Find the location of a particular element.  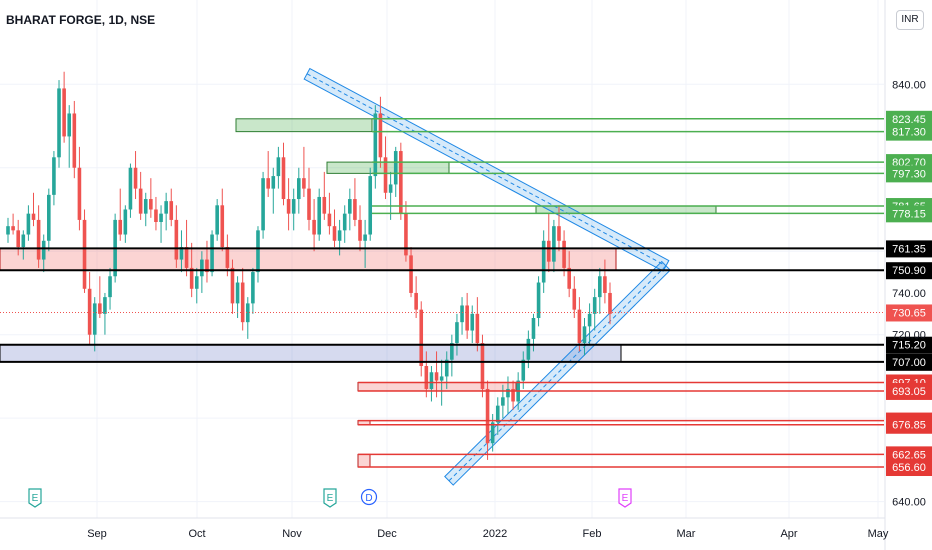

ascending-channel is located at coordinates (557, 373).